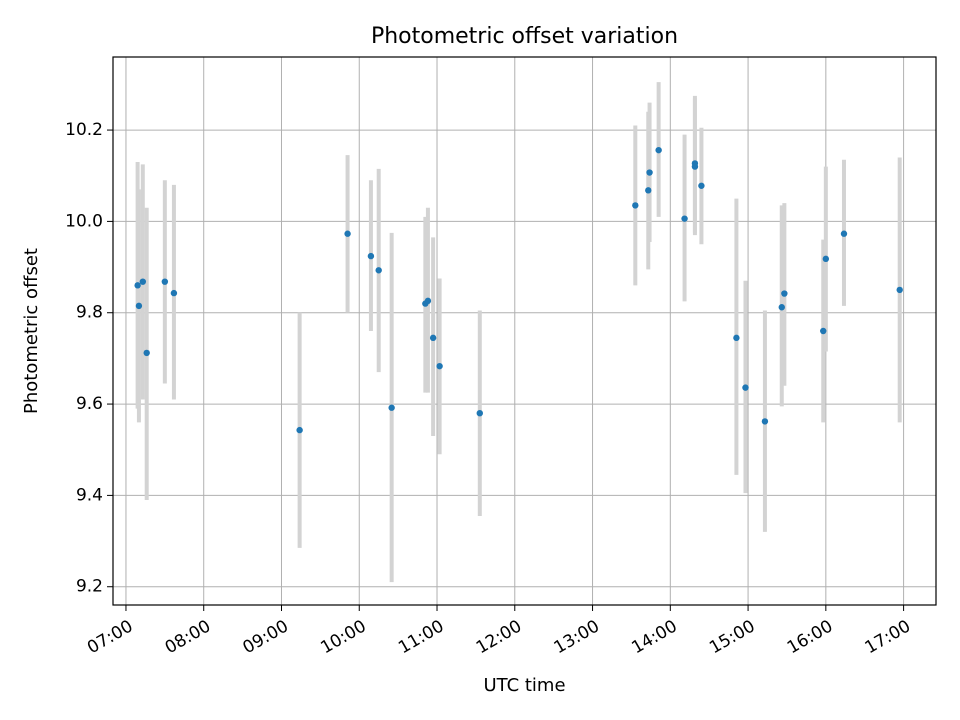 This screenshot has height=720, width=960. Describe the element at coordinates (89, 495) in the screenshot. I see `y-tick-label: 9.4` at that location.